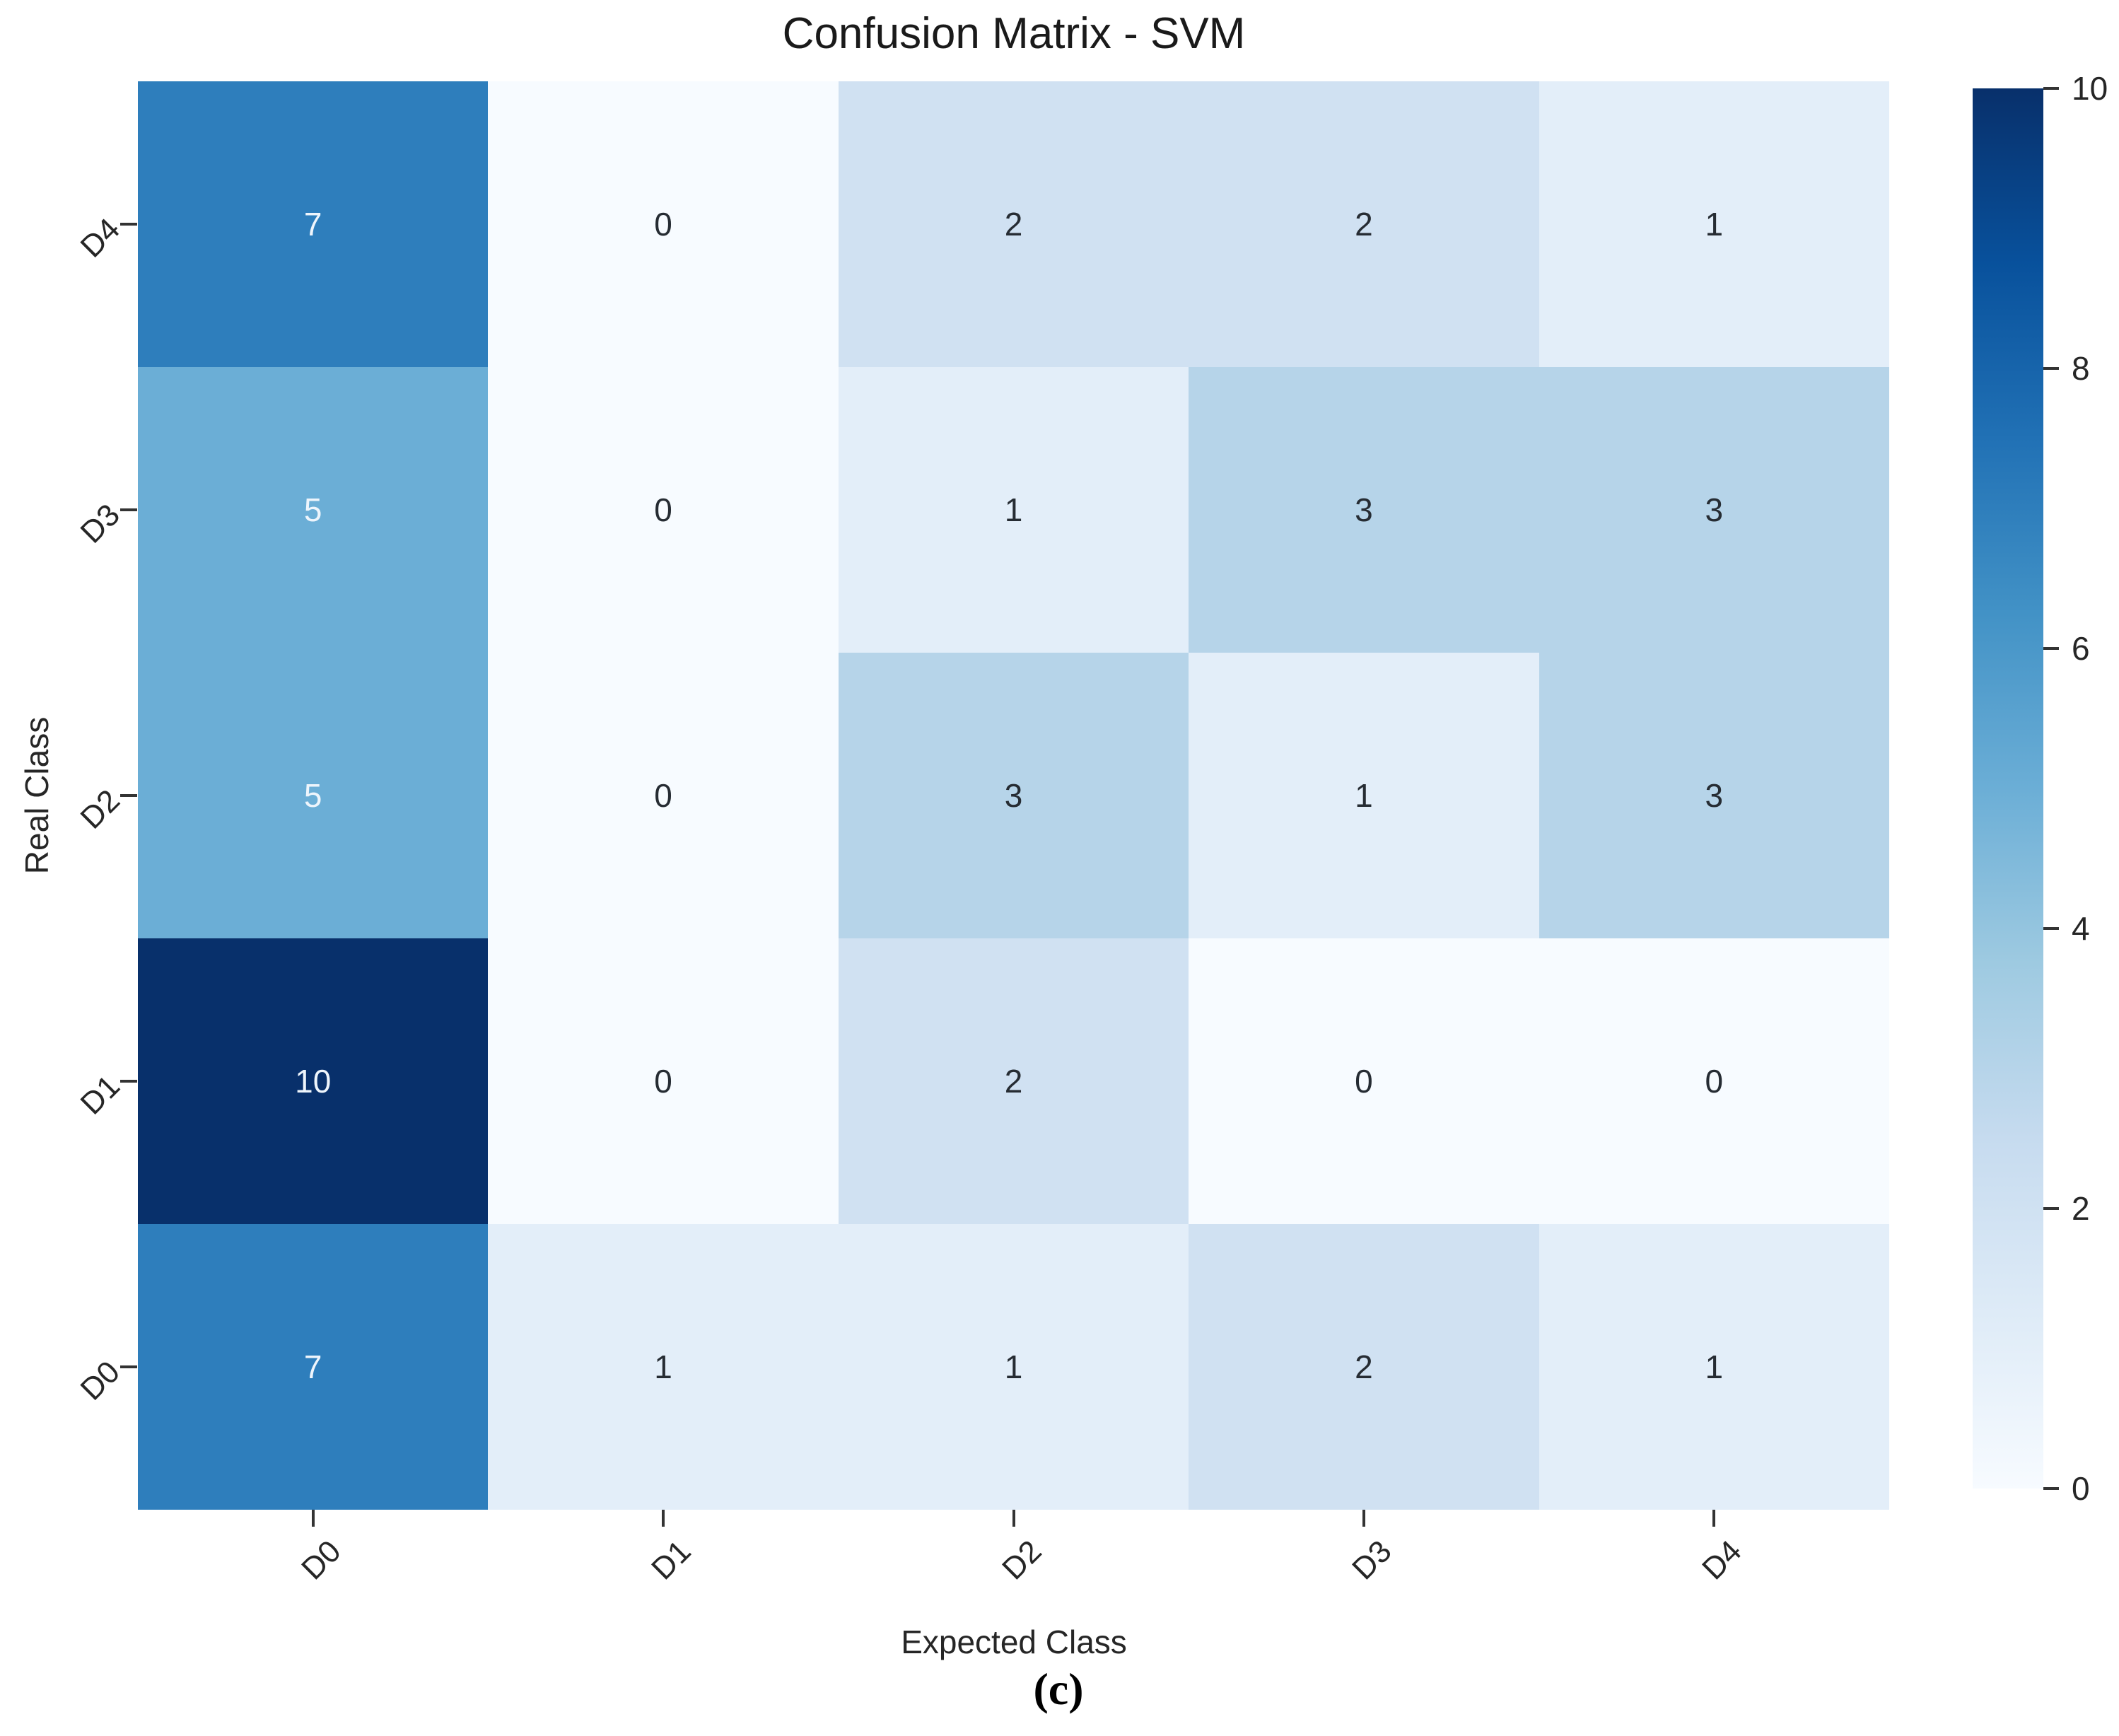  Describe the element at coordinates (313, 1081) in the screenshot. I see `heatmap-cell: 10` at that location.